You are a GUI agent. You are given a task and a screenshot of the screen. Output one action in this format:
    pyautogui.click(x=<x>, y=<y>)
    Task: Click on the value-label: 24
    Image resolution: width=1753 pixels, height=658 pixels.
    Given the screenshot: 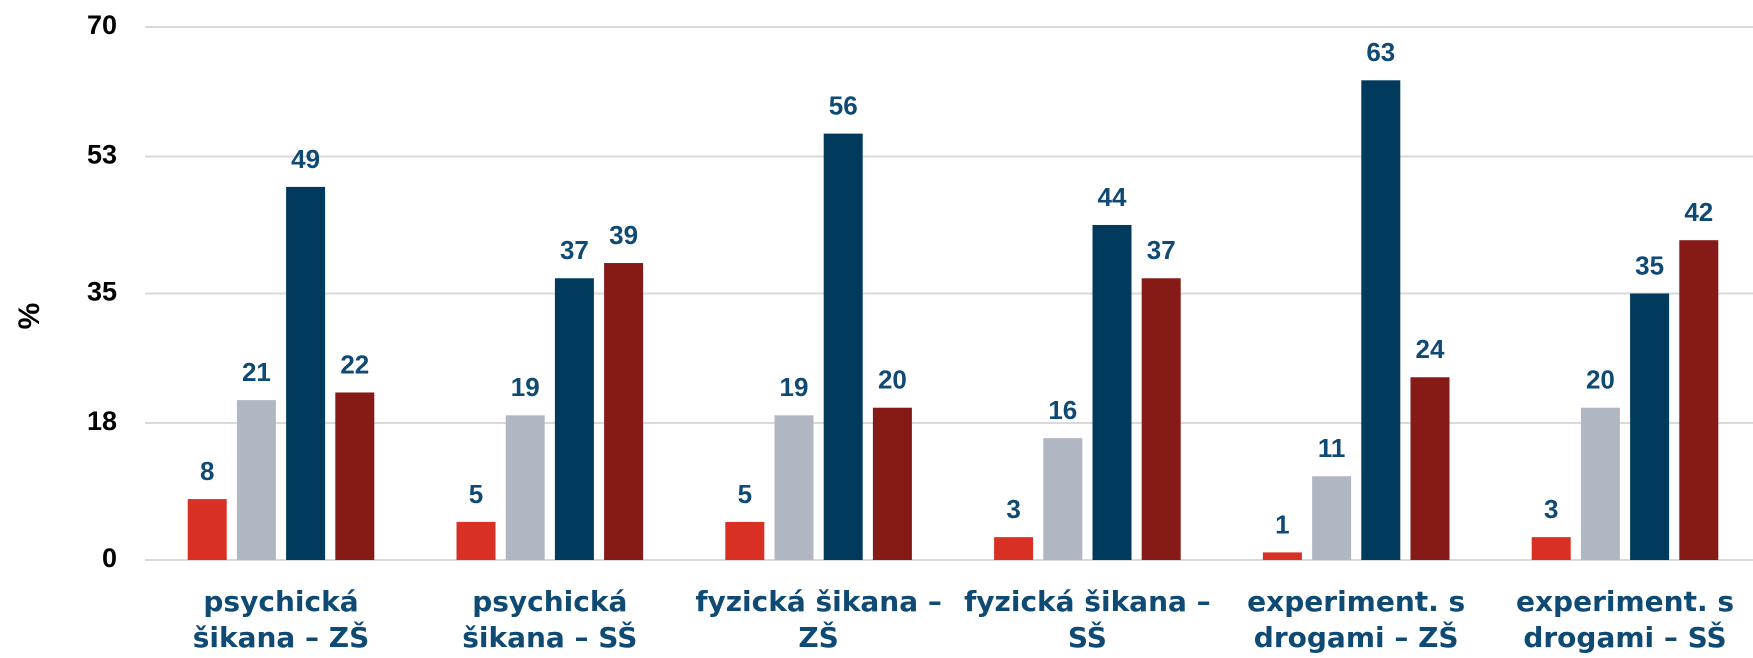 What is the action you would take?
    pyautogui.click(x=1430, y=349)
    